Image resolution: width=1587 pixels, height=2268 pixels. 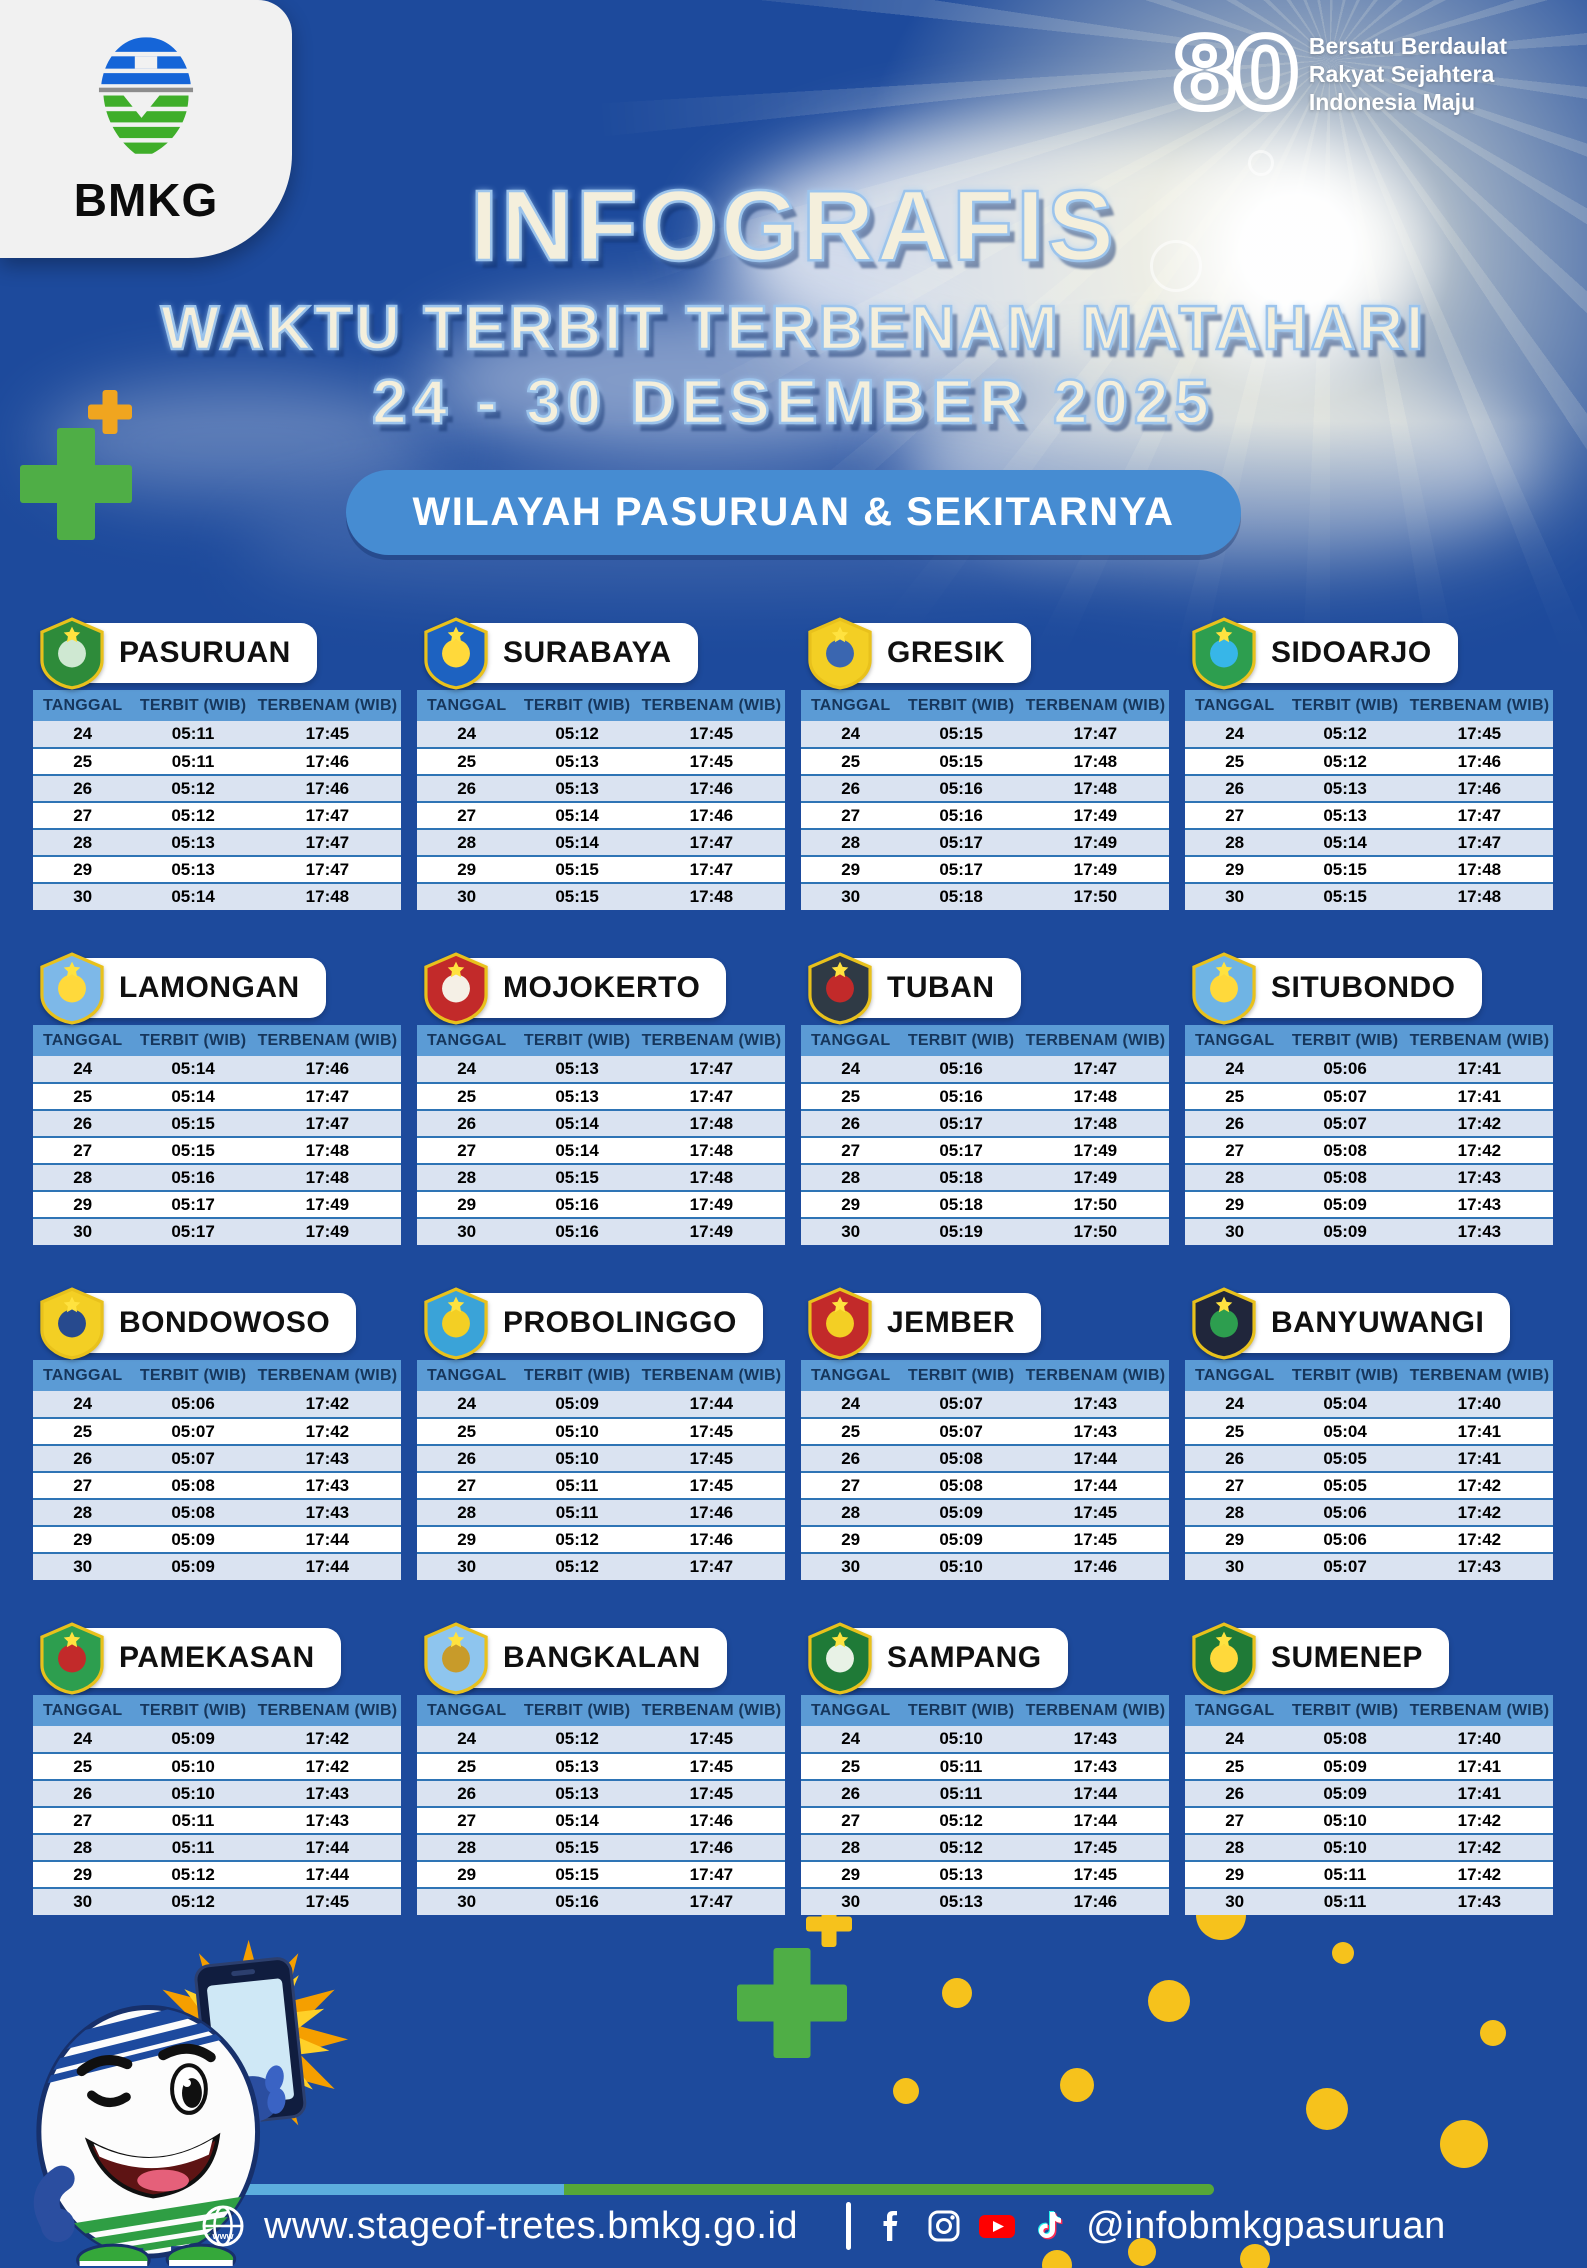 What do you see at coordinates (601, 653) in the screenshot?
I see `city-header: SURABAYA` at bounding box center [601, 653].